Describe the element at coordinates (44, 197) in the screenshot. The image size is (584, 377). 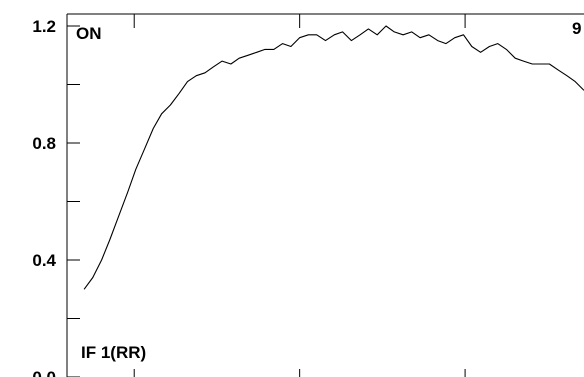
I see `y-tick-labels: 1.2 0.8 0.4 0.0` at that location.